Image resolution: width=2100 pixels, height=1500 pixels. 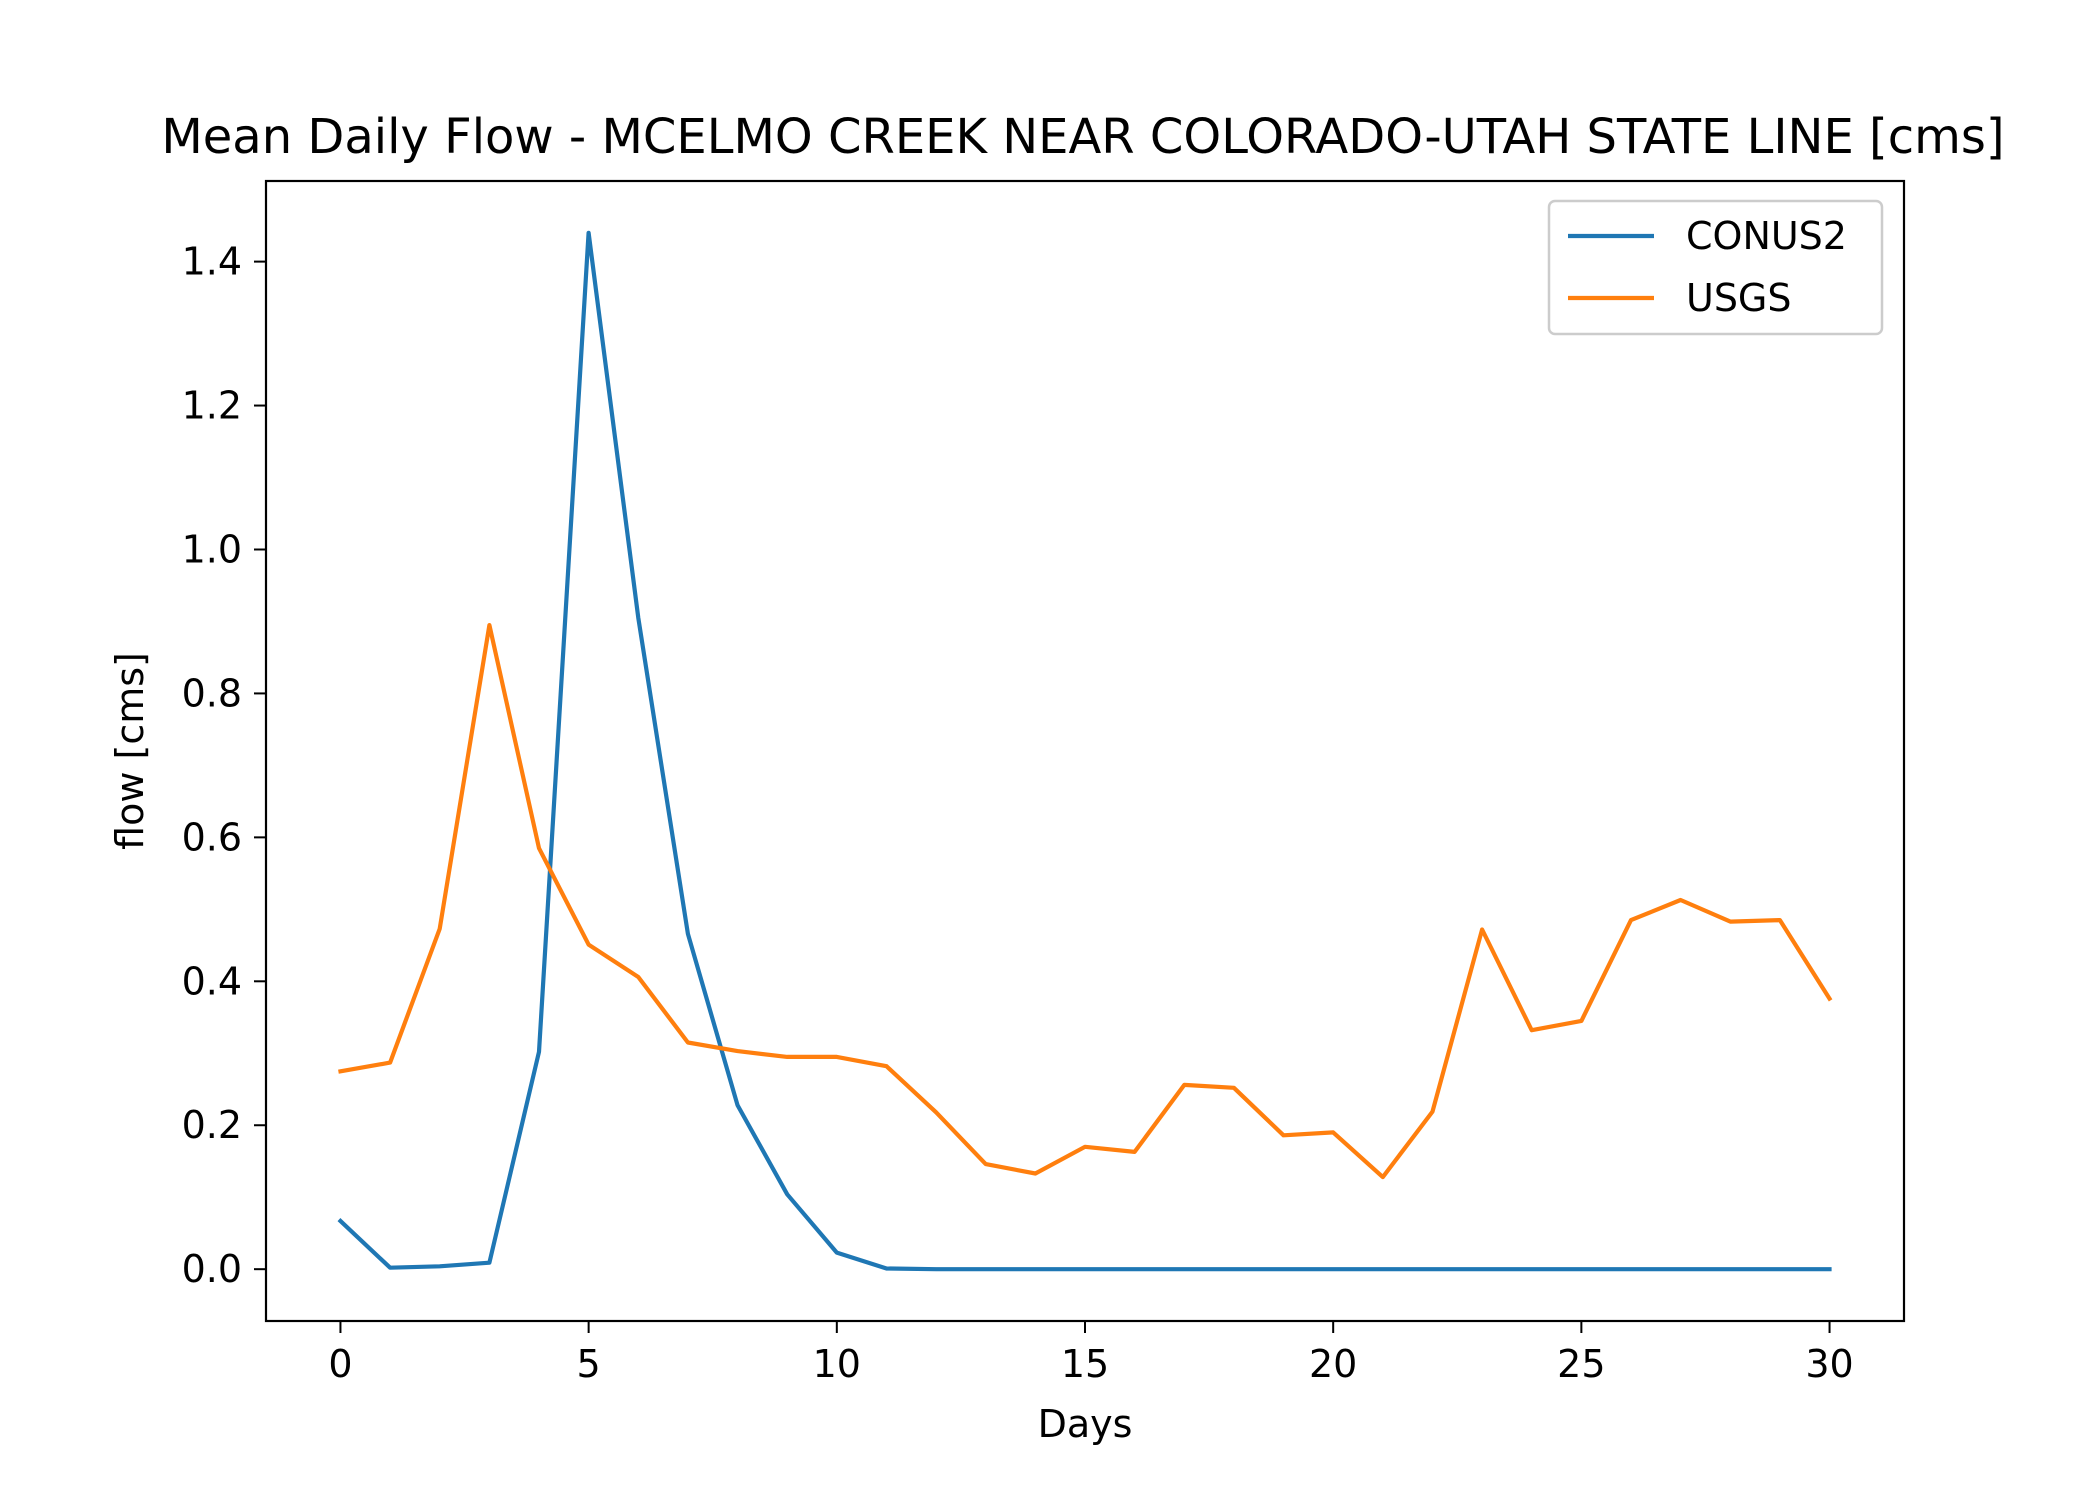 I want to click on x-tick-label: 10, so click(x=837, y=1364).